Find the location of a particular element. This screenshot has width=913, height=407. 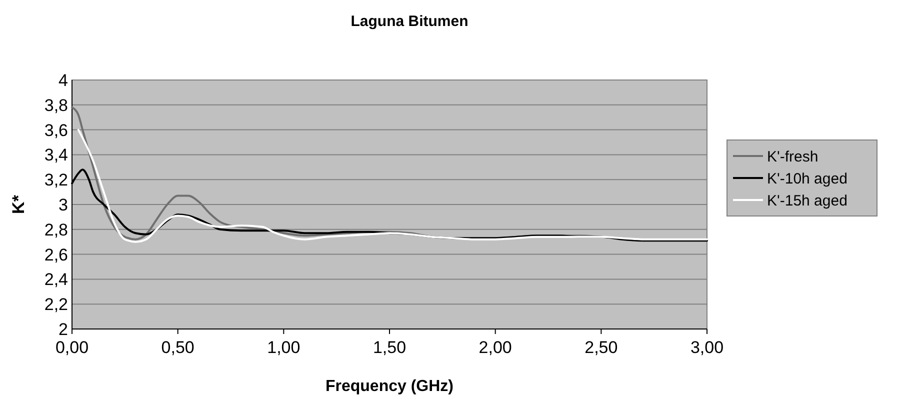

y-tick-label: 3,8 is located at coordinates (56, 105).